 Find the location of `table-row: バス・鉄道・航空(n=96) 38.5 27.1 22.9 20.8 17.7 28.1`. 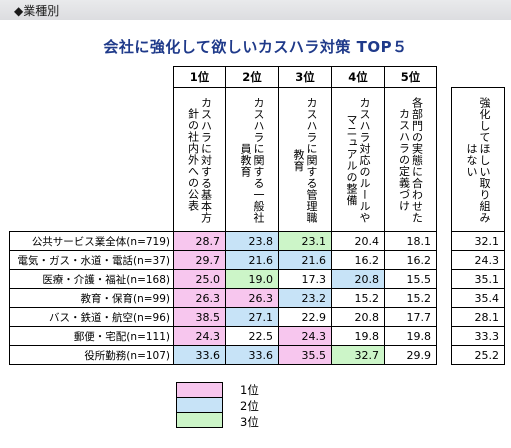

table-row: バス・鉄道・航空(n=96) 38.5 27.1 22.9 20.8 17.7 28.1 is located at coordinates (257, 317).